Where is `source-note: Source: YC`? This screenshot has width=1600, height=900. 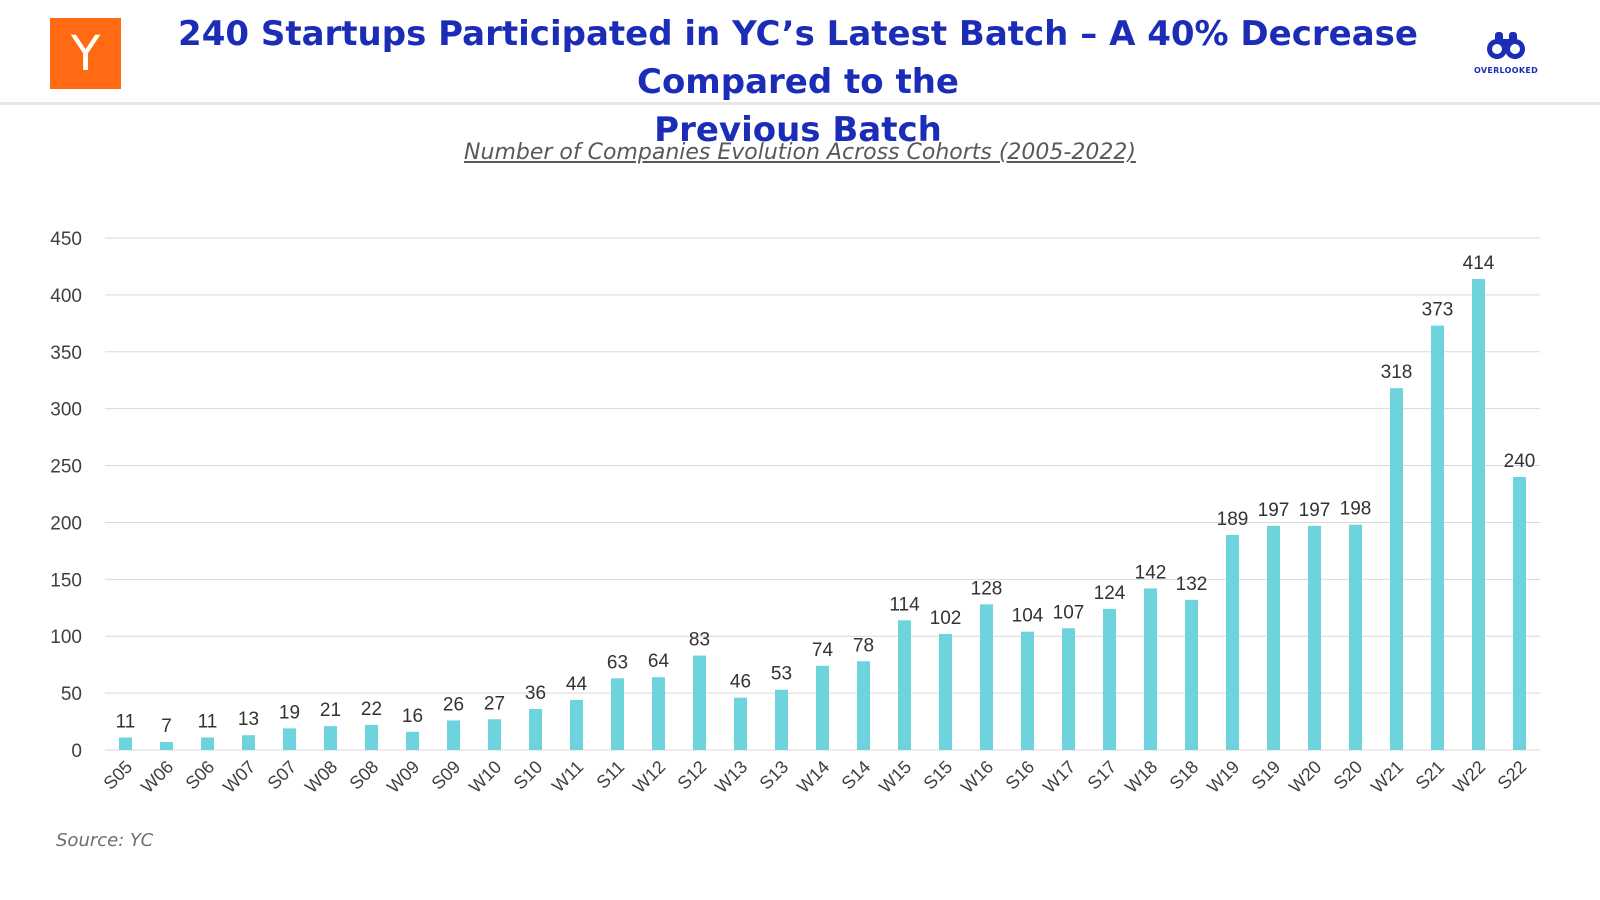 source-note: Source: YC is located at coordinates (105, 840).